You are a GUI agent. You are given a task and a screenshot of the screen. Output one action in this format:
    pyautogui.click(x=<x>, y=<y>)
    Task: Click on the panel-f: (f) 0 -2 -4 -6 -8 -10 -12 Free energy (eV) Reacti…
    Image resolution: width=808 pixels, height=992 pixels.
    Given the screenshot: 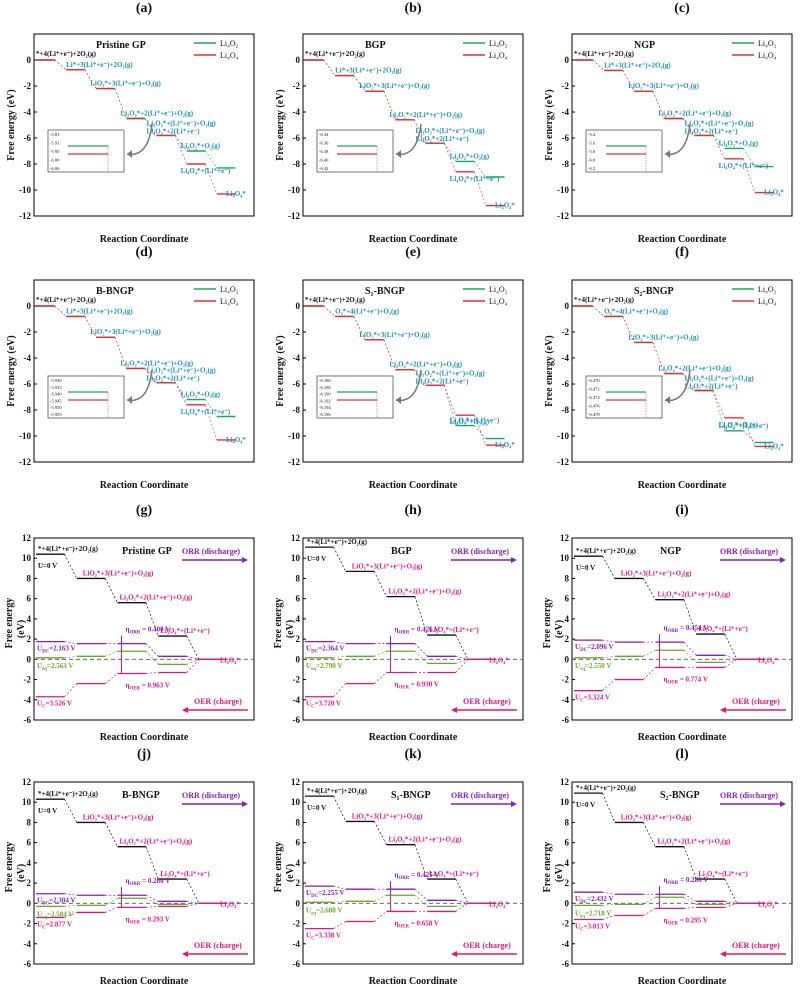 What is the action you would take?
    pyautogui.click(x=668, y=368)
    